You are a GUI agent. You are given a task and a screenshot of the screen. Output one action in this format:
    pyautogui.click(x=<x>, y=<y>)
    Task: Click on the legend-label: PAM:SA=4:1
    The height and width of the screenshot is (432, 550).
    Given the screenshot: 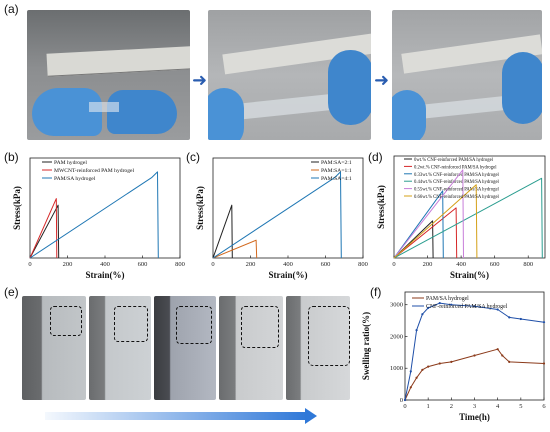 What is the action you would take?
    pyautogui.click(x=336, y=179)
    